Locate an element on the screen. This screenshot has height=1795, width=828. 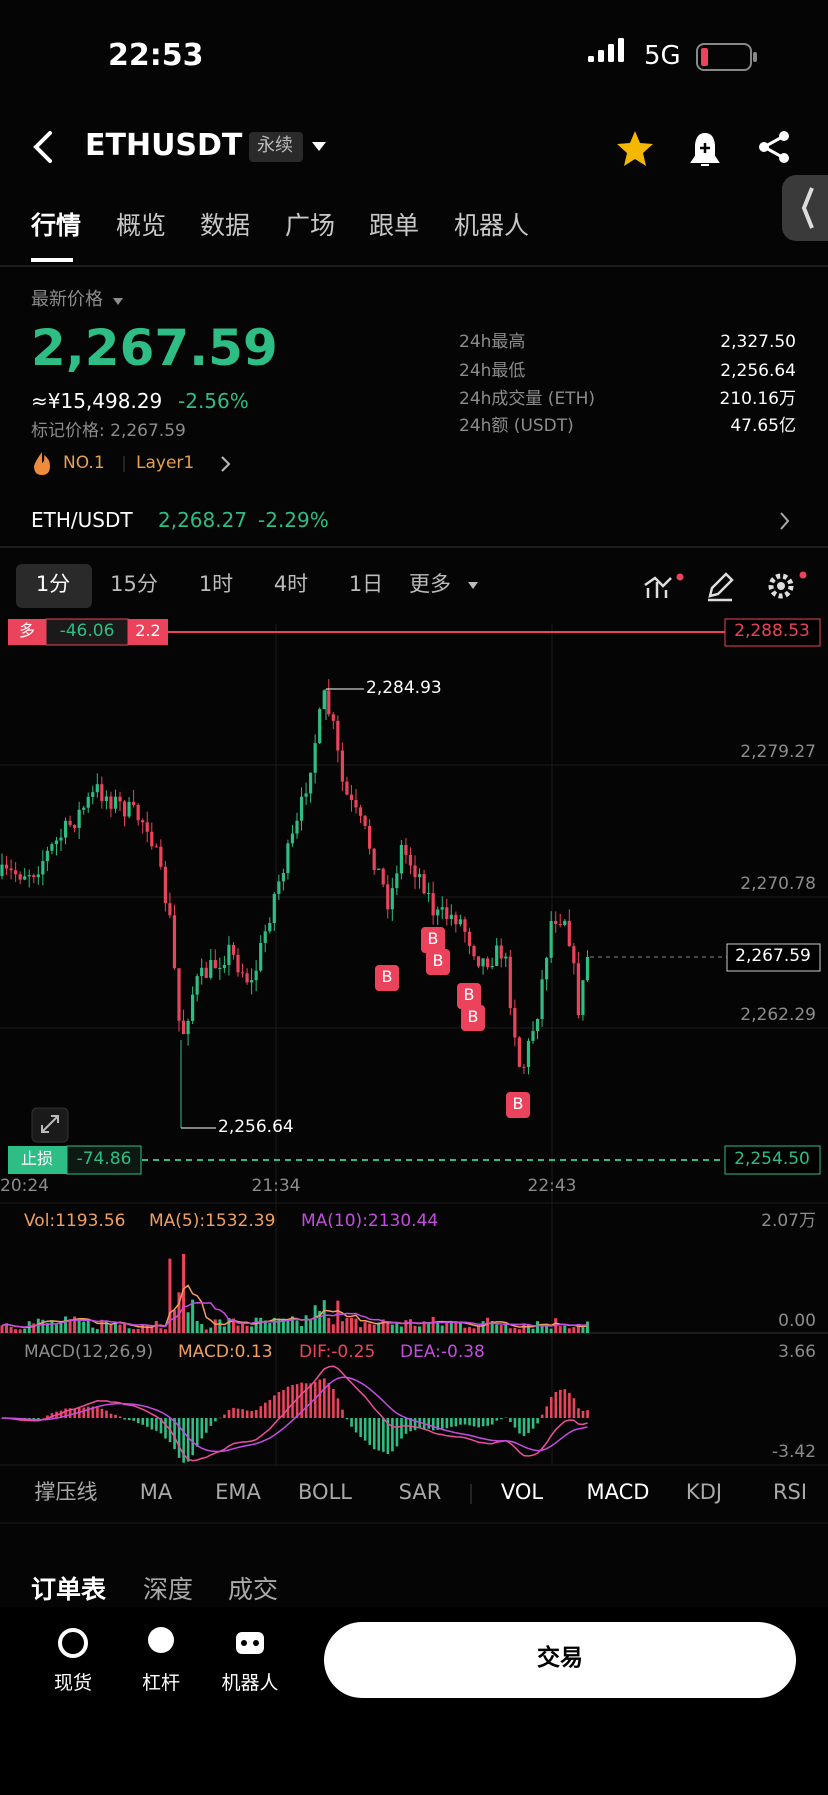
macd-value: MACD:0.13 is located at coordinates (225, 1351).